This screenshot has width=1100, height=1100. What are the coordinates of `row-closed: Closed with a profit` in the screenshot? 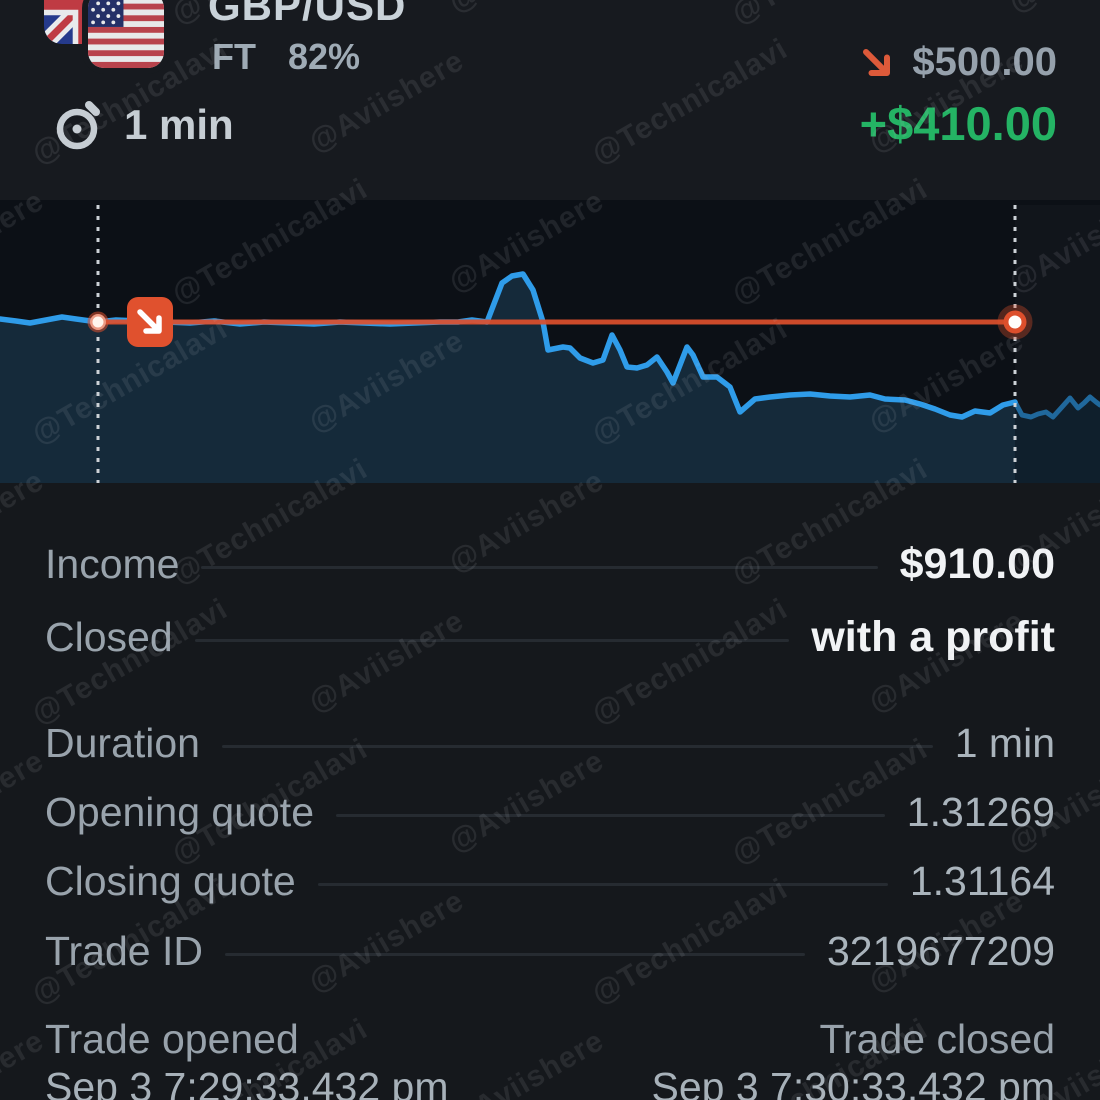 It's located at (550, 637).